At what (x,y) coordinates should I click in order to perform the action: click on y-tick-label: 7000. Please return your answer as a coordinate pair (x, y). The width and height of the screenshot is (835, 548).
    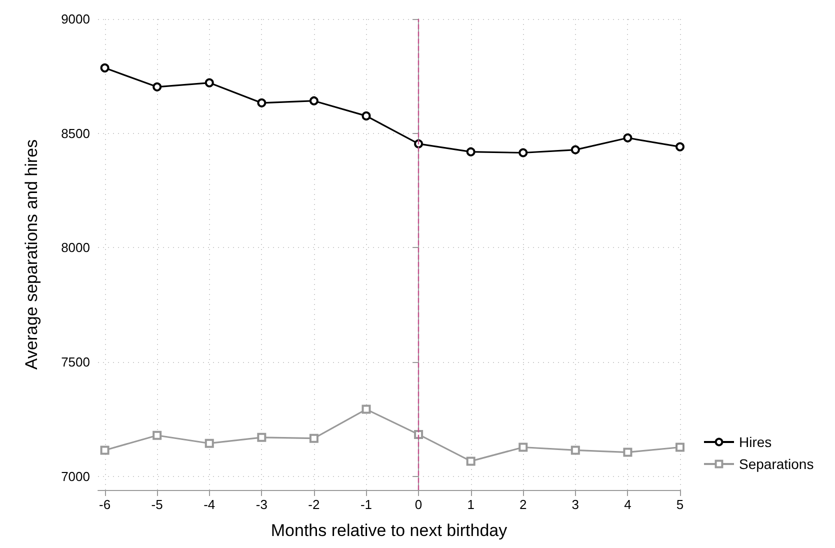
    Looking at the image, I should click on (75, 476).